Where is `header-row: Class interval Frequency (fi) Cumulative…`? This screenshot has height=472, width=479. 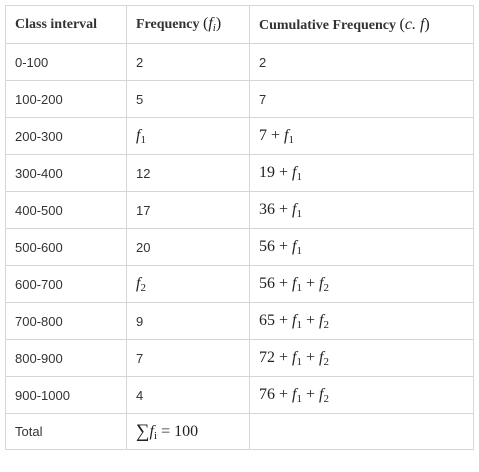
header-row: Class interval Frequency (fi) Cumulative… is located at coordinates (239, 24).